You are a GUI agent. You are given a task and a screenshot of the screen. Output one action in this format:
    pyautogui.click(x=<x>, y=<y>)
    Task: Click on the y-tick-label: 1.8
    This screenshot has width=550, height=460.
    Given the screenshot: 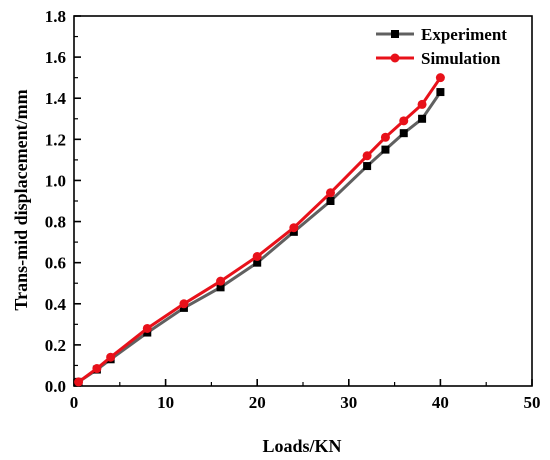 What is the action you would take?
    pyautogui.click(x=55, y=16)
    